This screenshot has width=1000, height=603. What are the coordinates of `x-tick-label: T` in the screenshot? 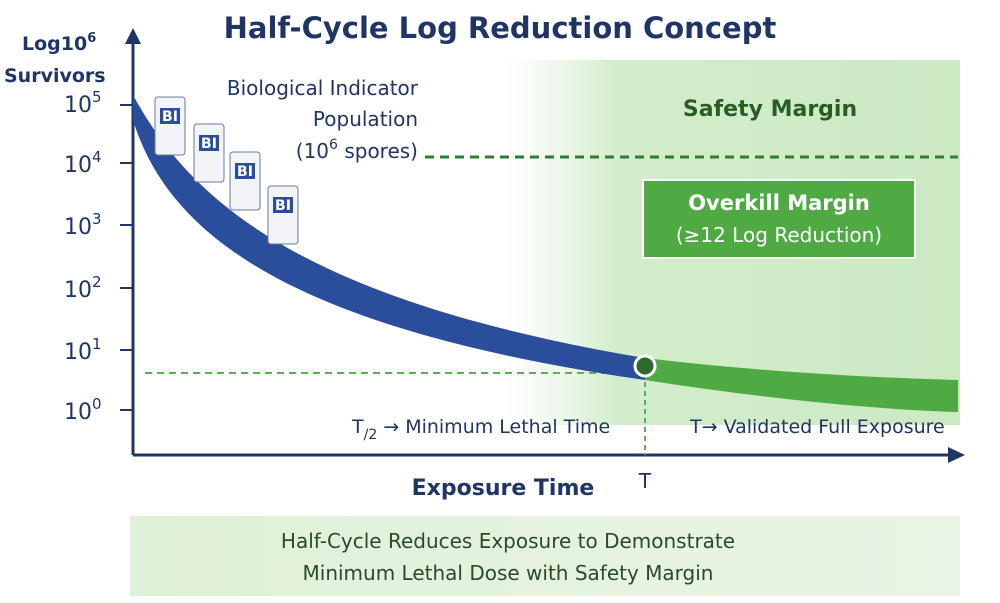 It's located at (645, 481).